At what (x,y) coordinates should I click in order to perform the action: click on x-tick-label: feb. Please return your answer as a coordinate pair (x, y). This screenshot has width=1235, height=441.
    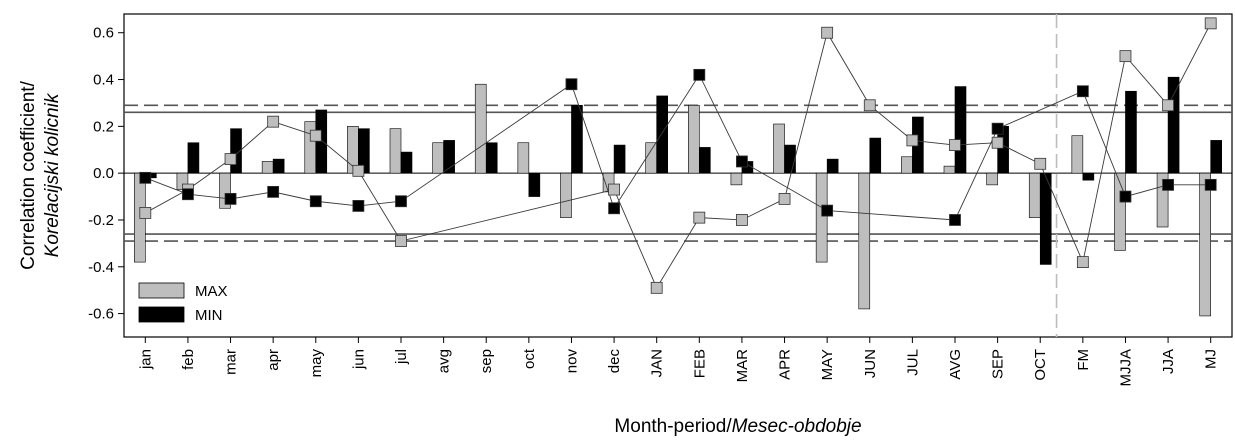
    Looking at the image, I should click on (188, 359).